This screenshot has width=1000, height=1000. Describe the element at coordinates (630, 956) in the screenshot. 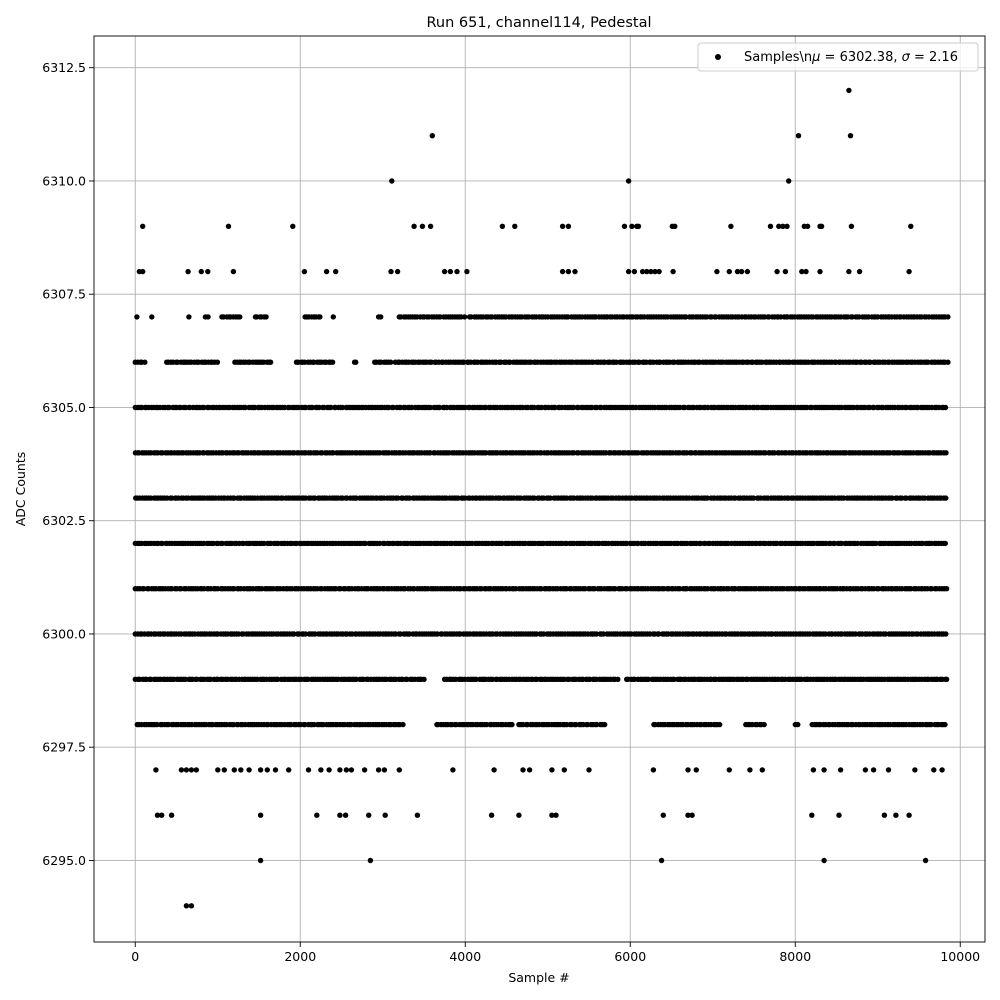

I see `x-tick-label: 6000` at that location.